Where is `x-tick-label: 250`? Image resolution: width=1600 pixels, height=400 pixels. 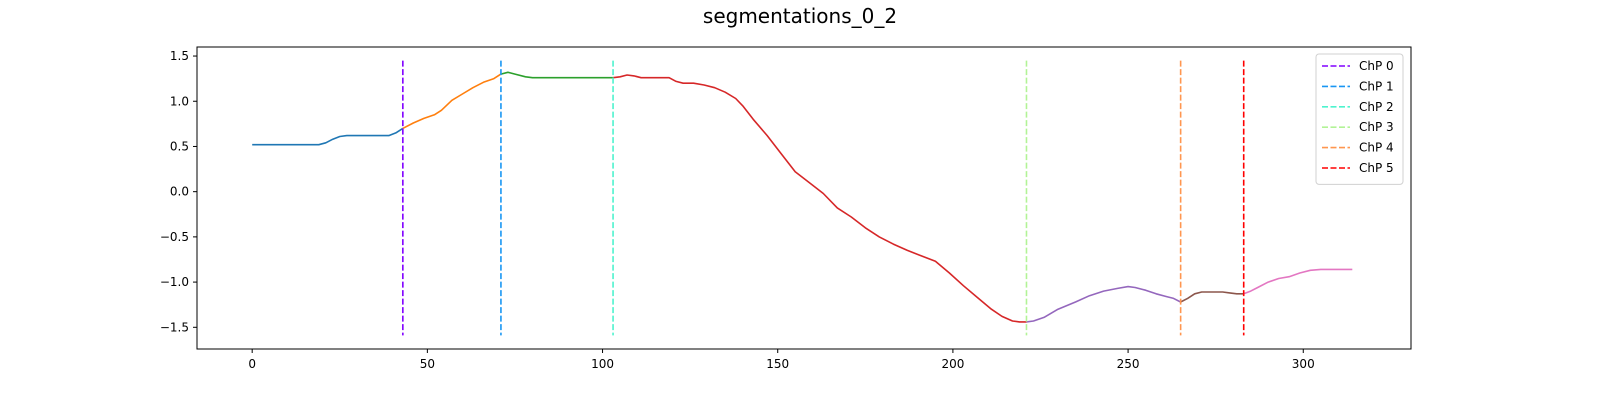
x-tick-label: 250 is located at coordinates (1128, 364).